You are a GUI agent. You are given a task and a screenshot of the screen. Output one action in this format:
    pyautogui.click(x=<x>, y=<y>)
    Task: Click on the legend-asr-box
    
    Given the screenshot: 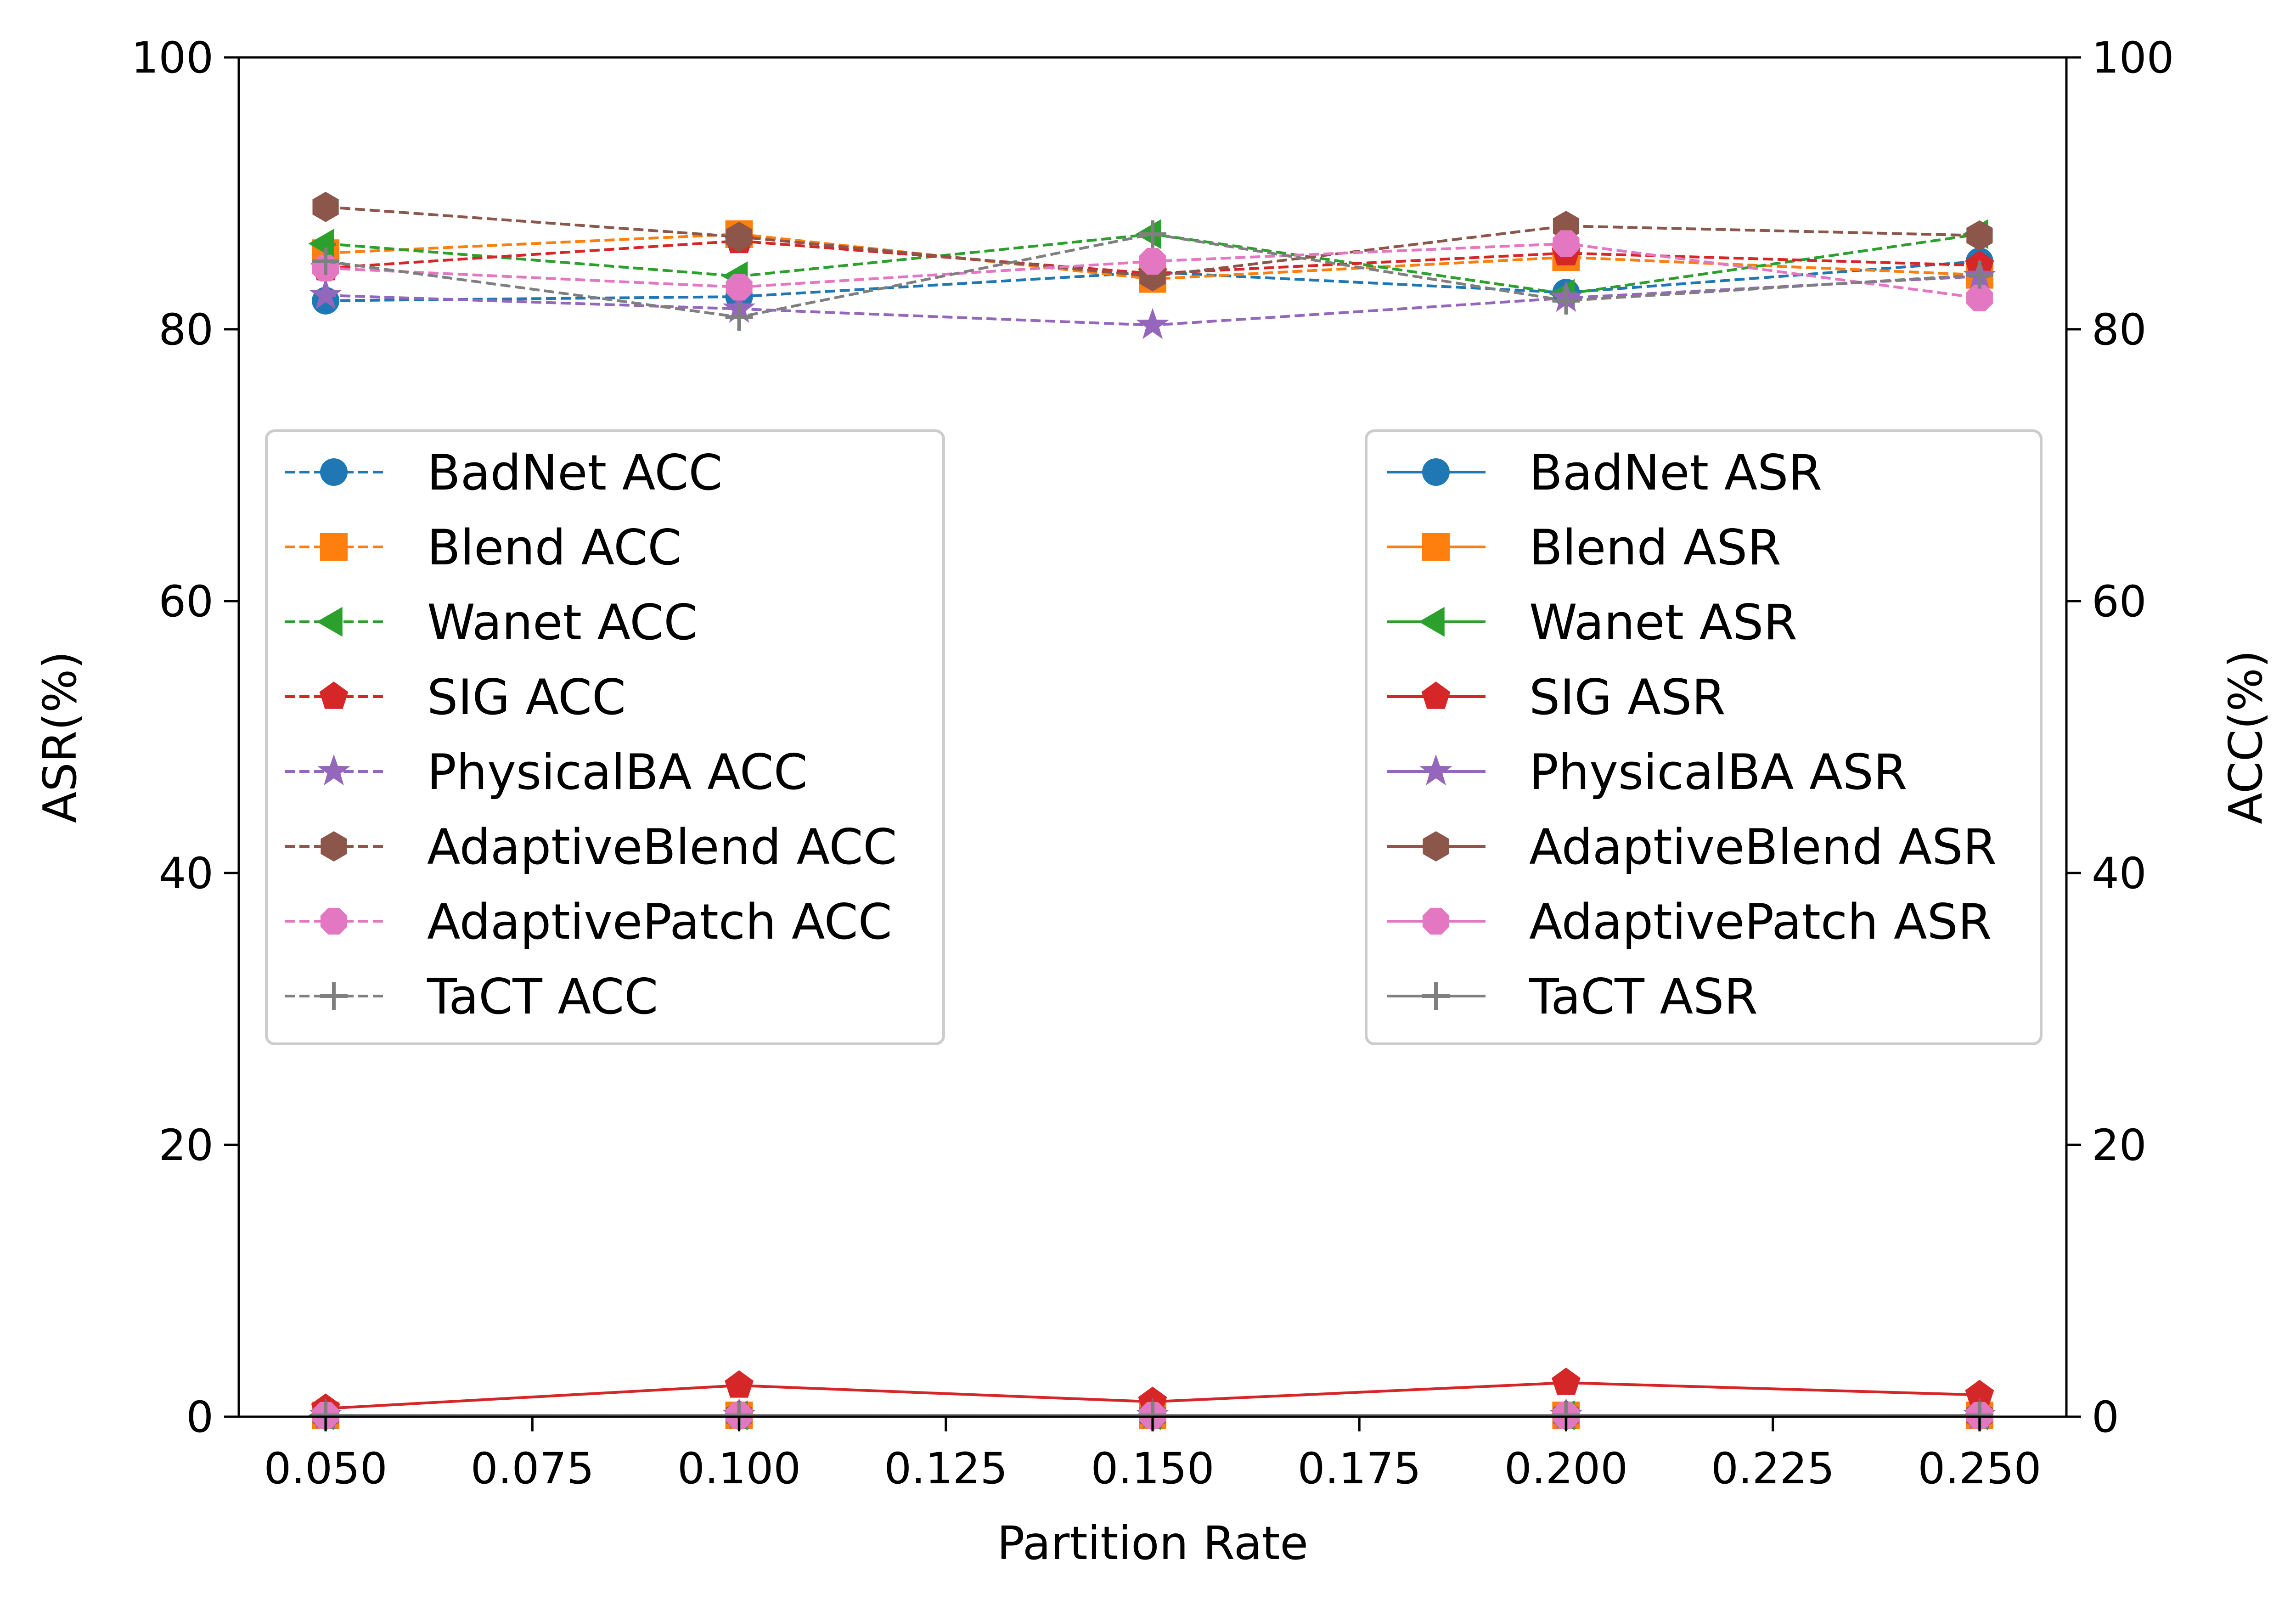 What is the action you would take?
    pyautogui.click(x=1704, y=737)
    